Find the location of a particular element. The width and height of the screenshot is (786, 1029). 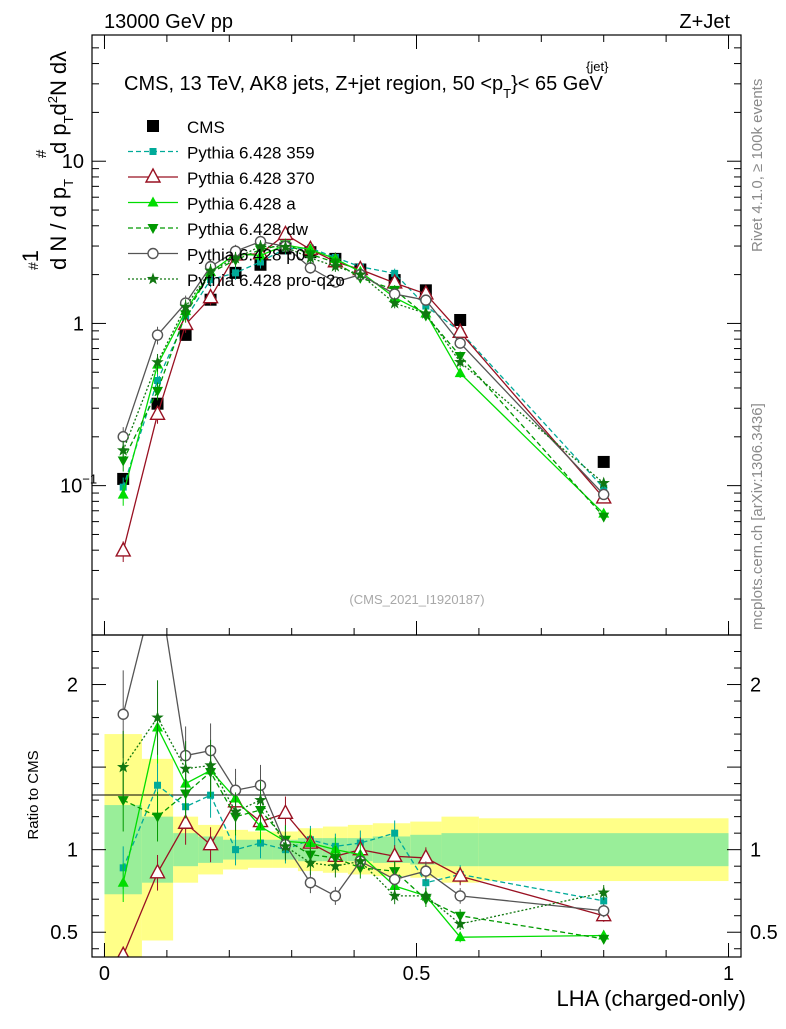

ylabel-part-5: d p is located at coordinates (58, 138).